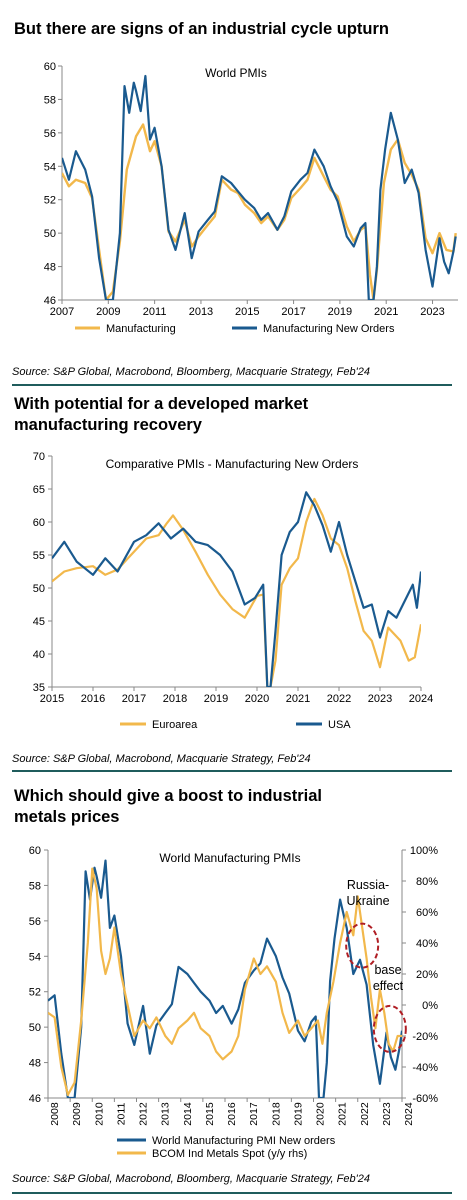 This screenshot has width=467, height=1200. Describe the element at coordinates (425, 1099) in the screenshot. I see `y2-tick-label: -60%` at that location.